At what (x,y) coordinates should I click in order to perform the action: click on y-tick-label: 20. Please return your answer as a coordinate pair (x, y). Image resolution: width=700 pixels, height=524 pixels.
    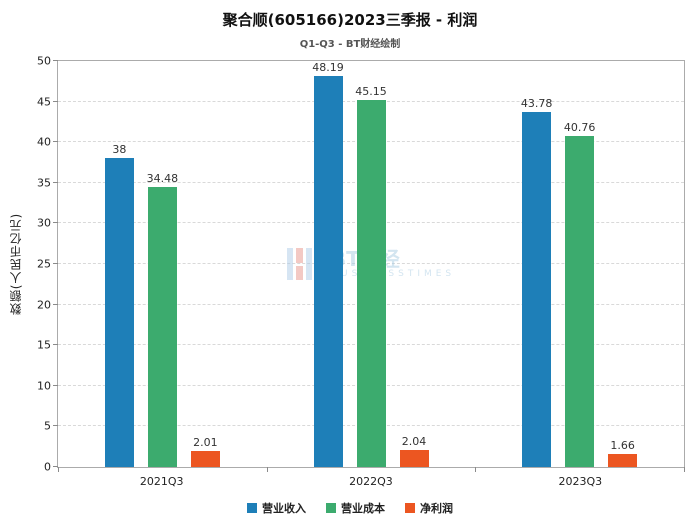
    Looking at the image, I should click on (44, 305).